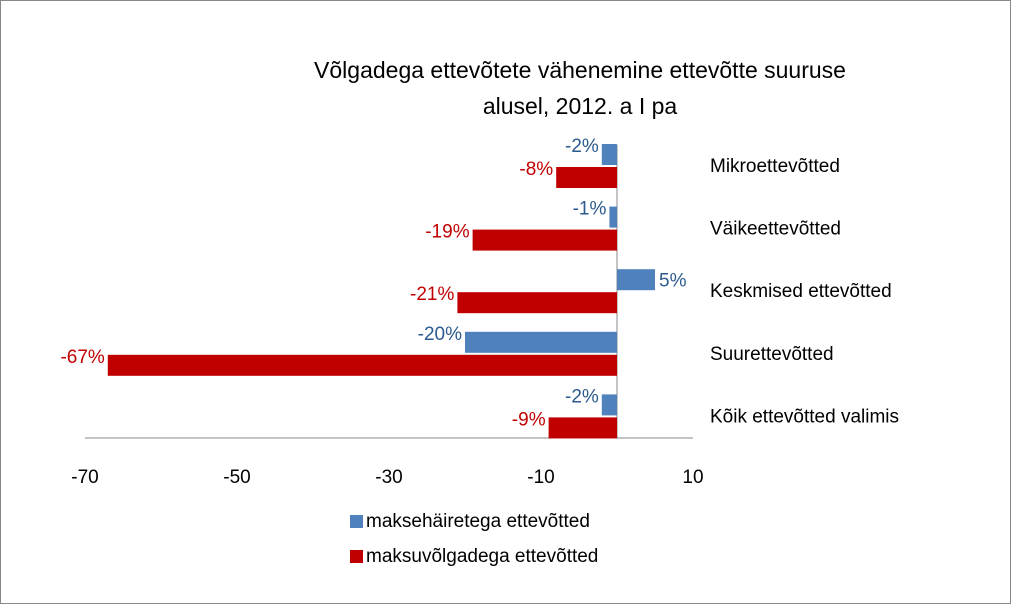 The image size is (1011, 604). Describe the element at coordinates (440, 334) in the screenshot. I see `data-label: -20%` at that location.